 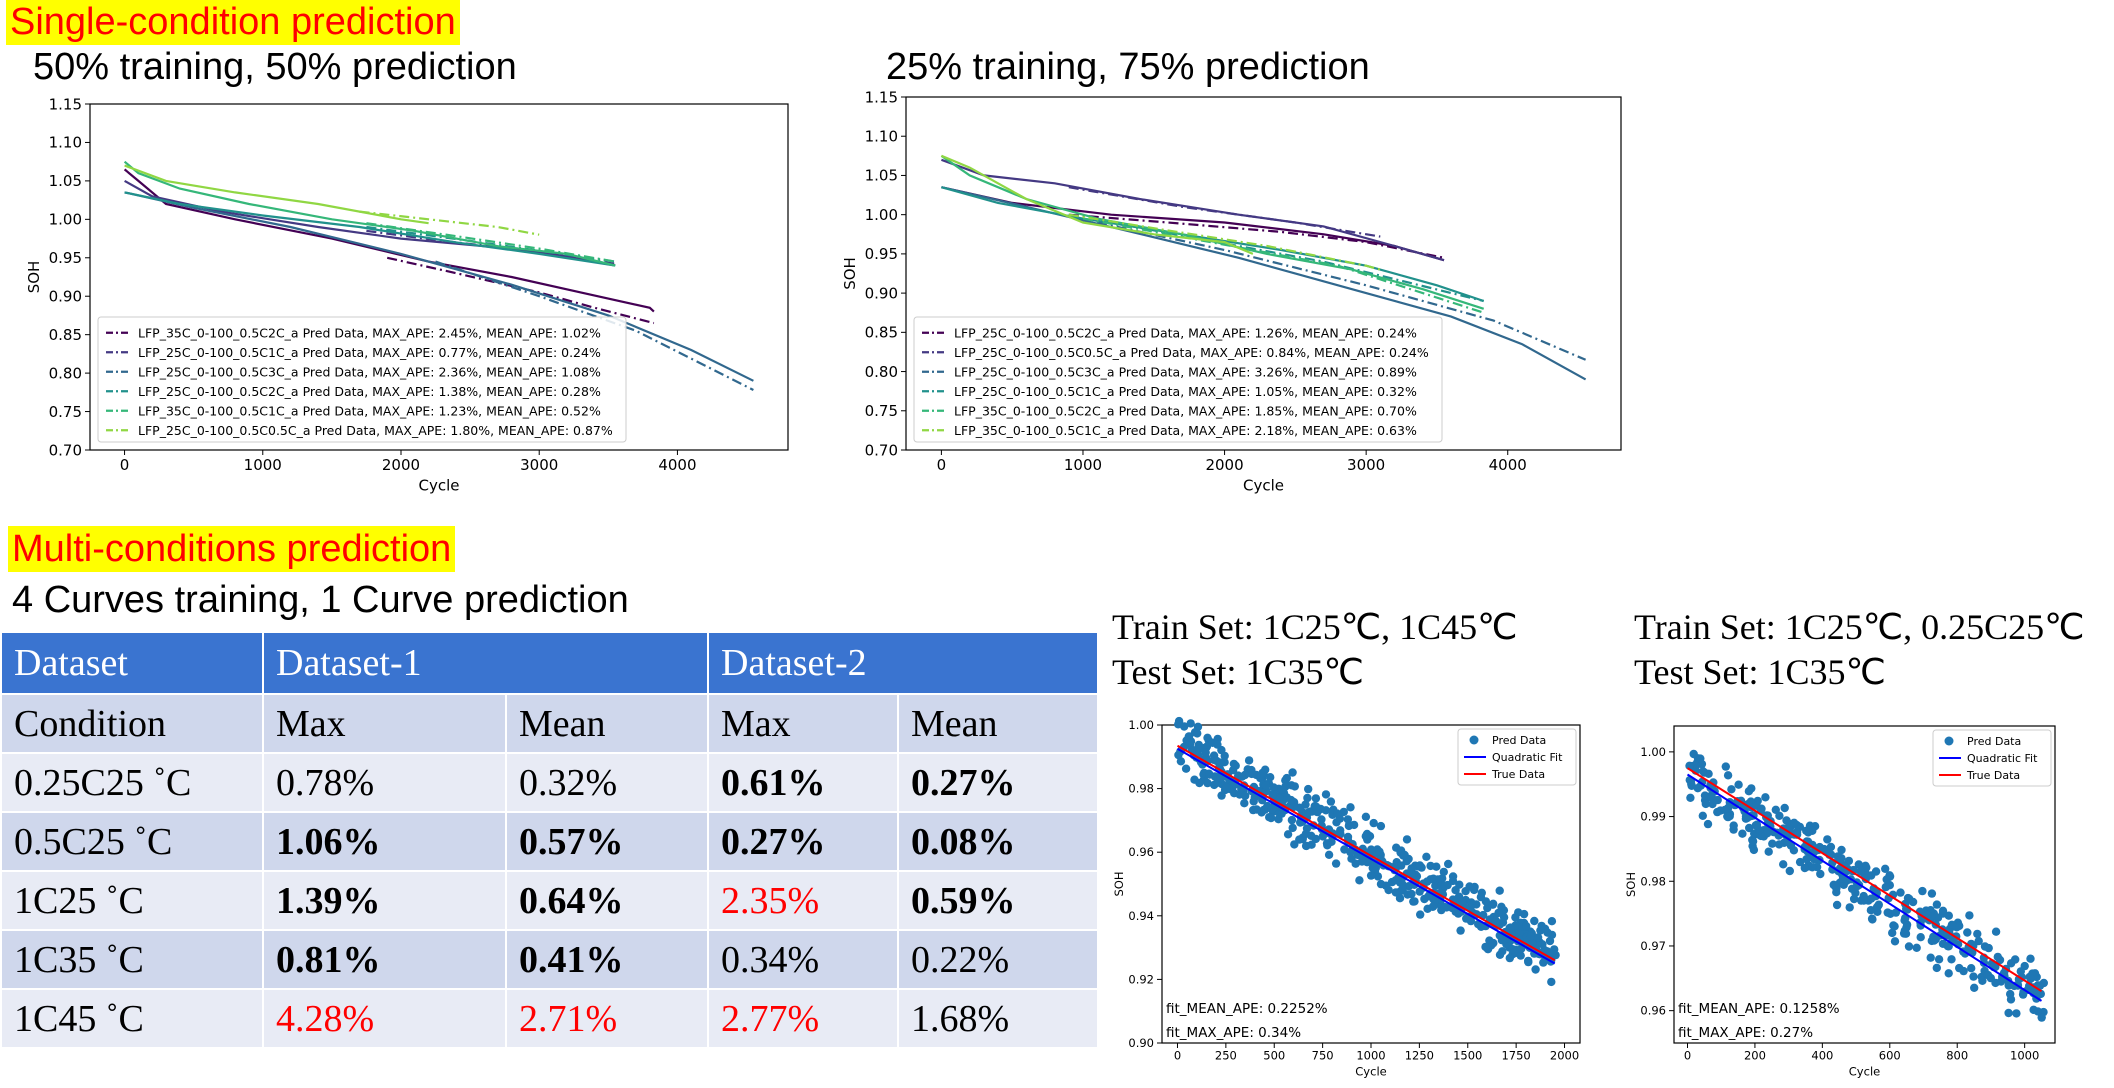 I want to click on value-cell: 0.41%, so click(x=607, y=959).